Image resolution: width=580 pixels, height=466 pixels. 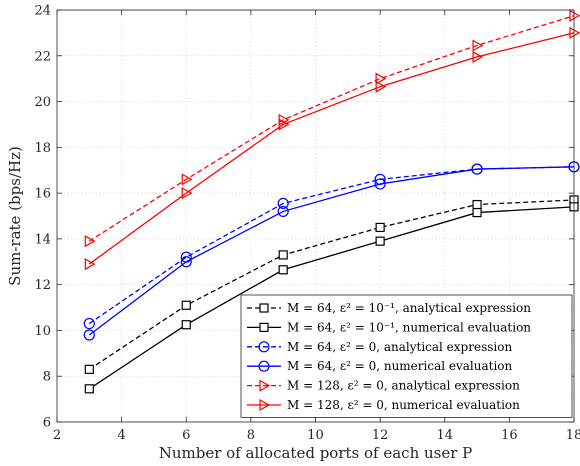 What do you see at coordinates (251, 435) in the screenshot?
I see `x-tick-label: 8` at bounding box center [251, 435].